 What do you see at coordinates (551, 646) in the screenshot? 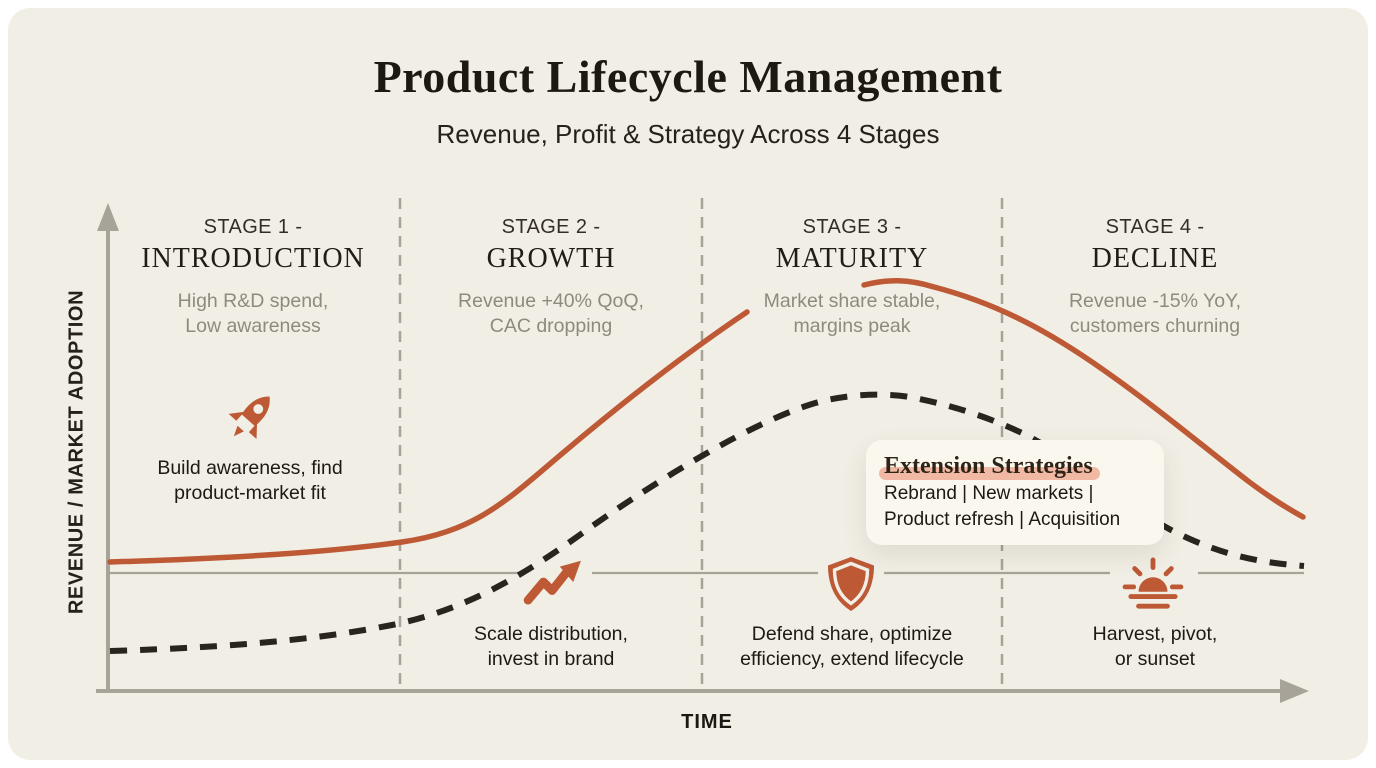
I see `stage-strategy: Scale distribution, invest in brand` at bounding box center [551, 646].